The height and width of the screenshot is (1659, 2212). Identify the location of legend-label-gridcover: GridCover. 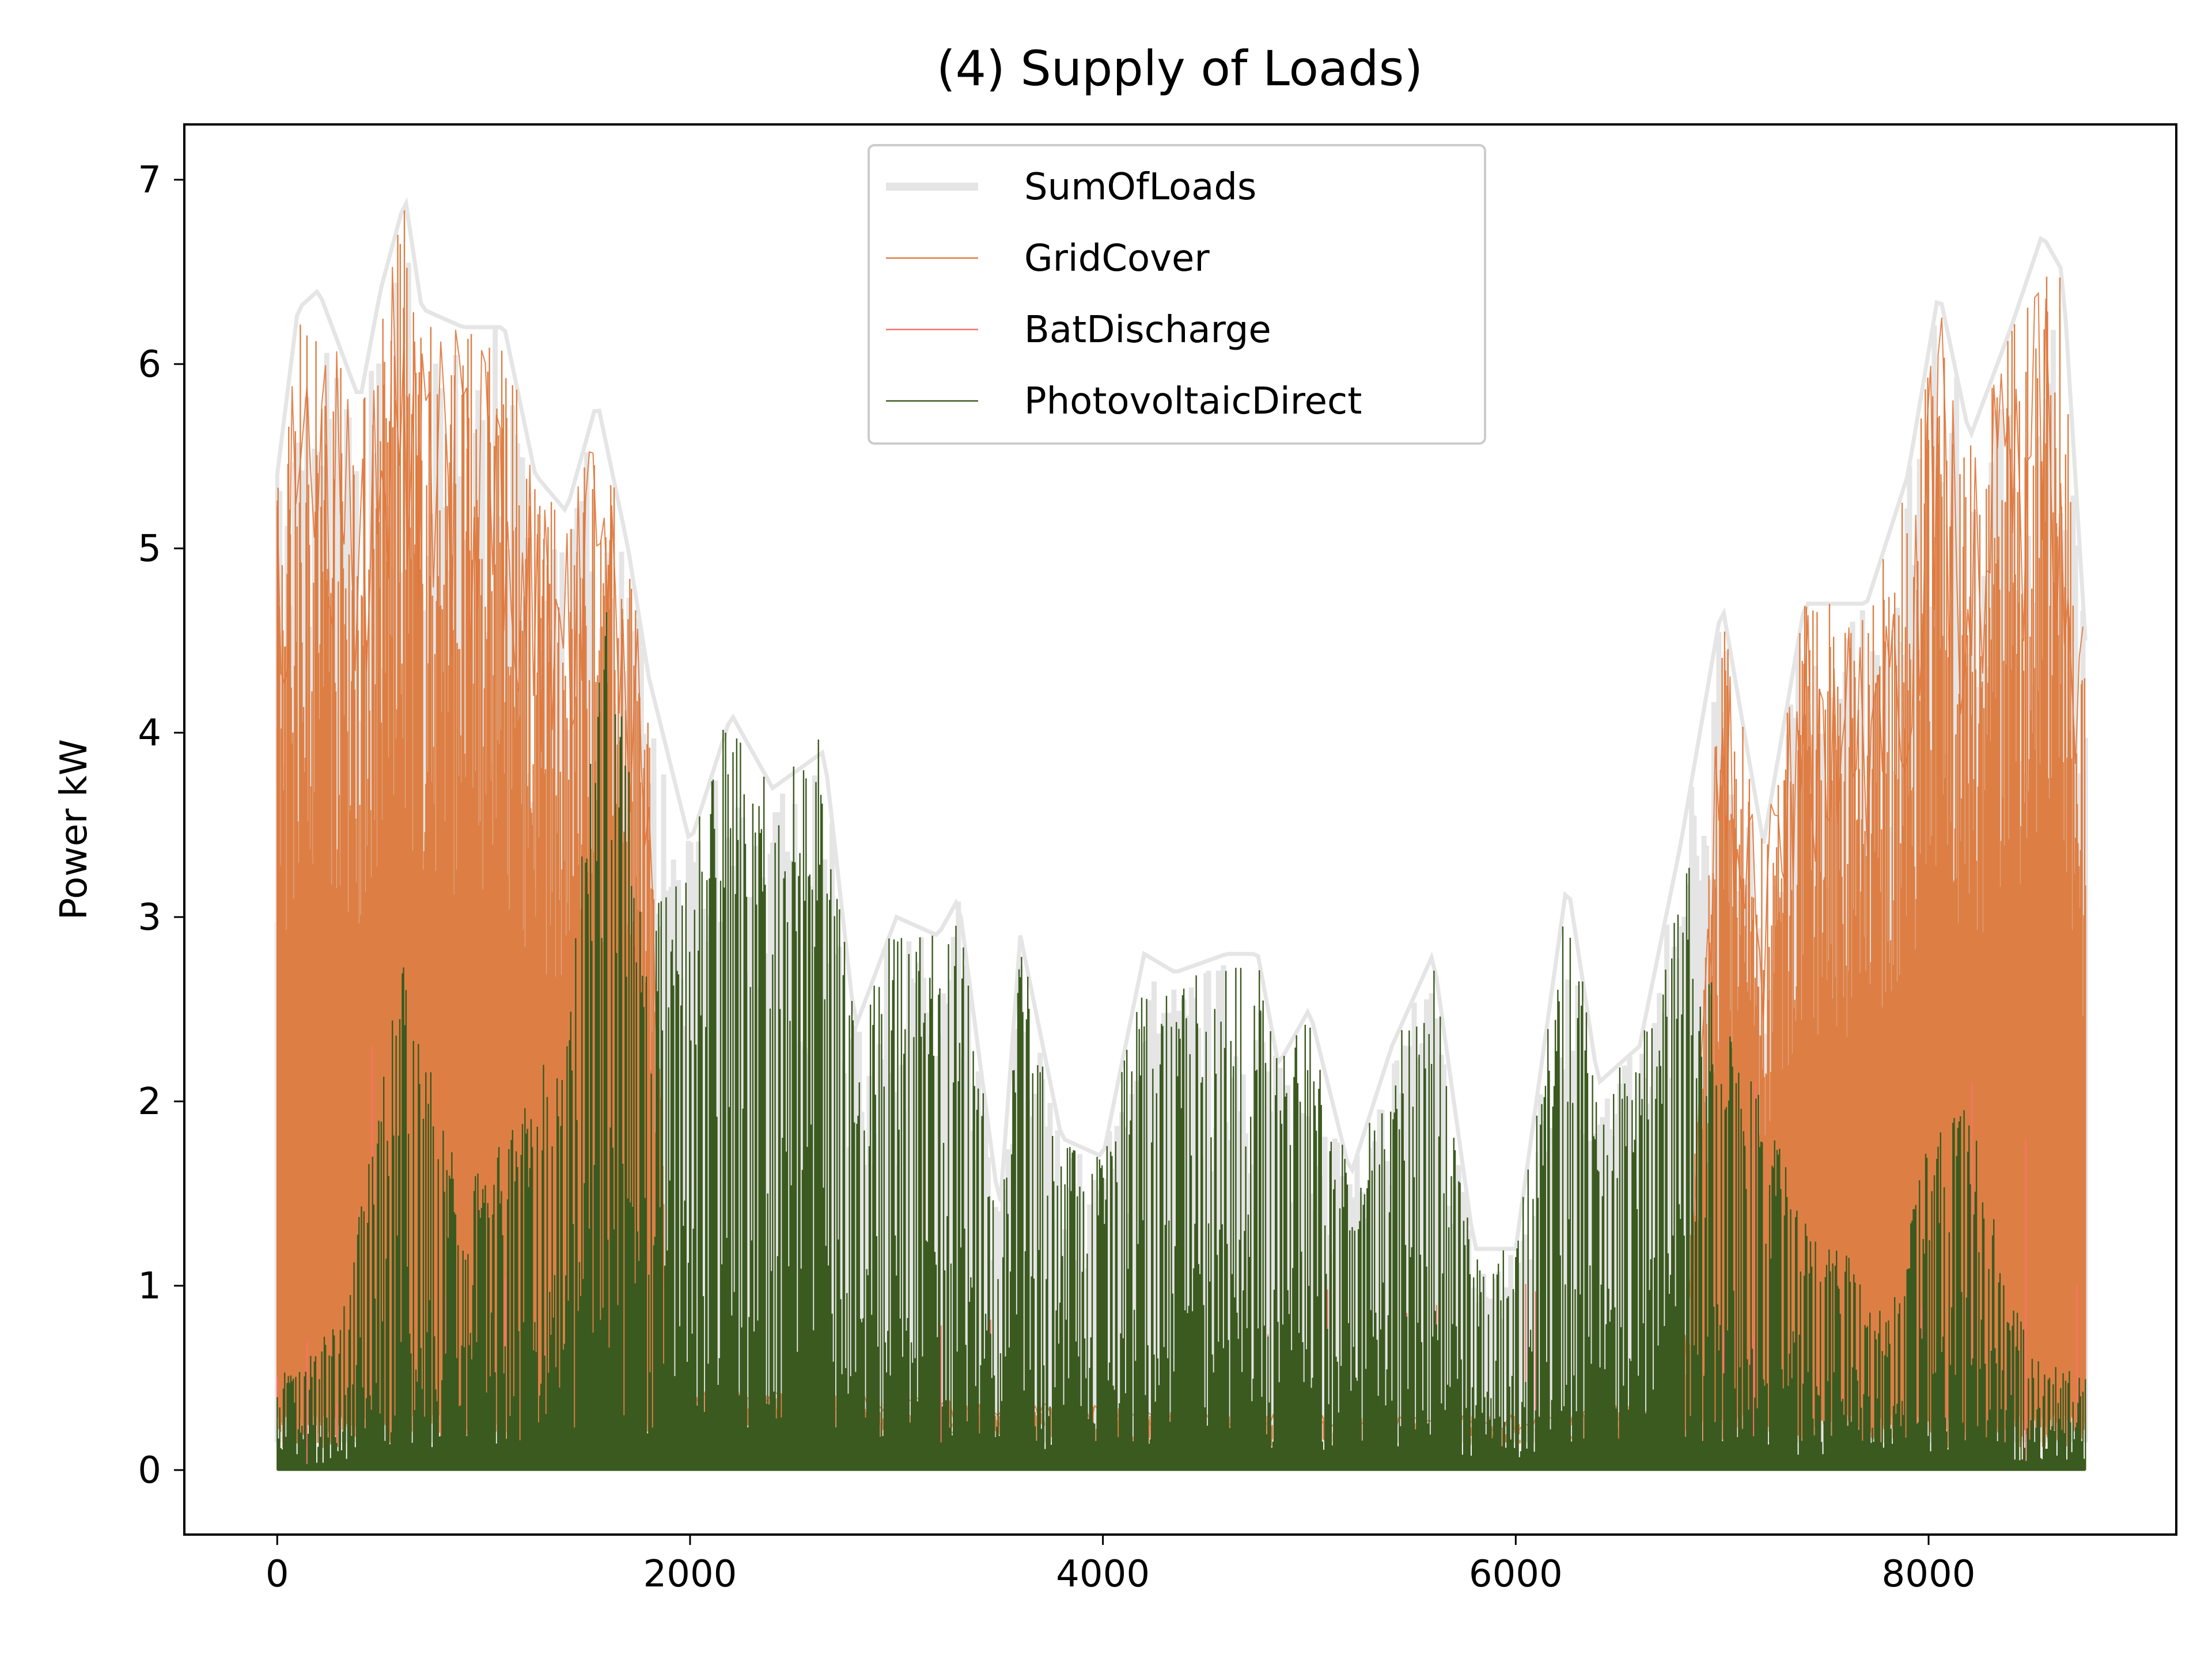
(1117, 258).